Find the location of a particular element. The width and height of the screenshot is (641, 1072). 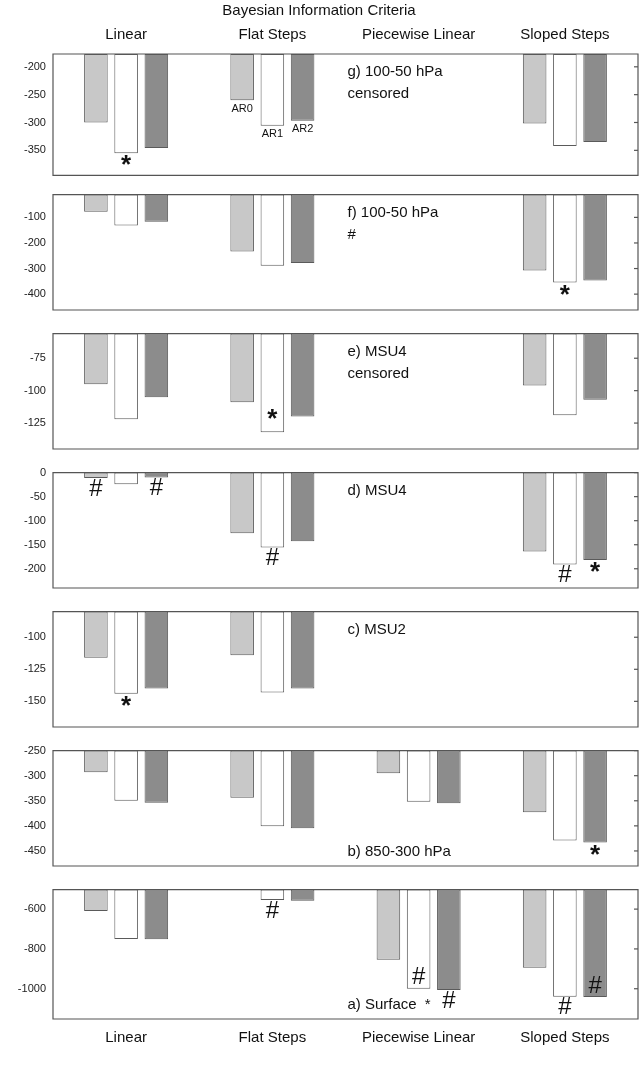

y-tick-label: 0 is located at coordinates (42, 471).